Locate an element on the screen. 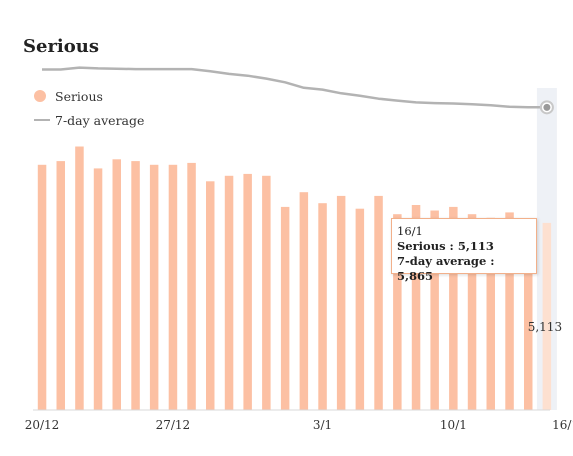 This screenshot has width=573, height=456. legend-label-serious: Serious is located at coordinates (79, 96).